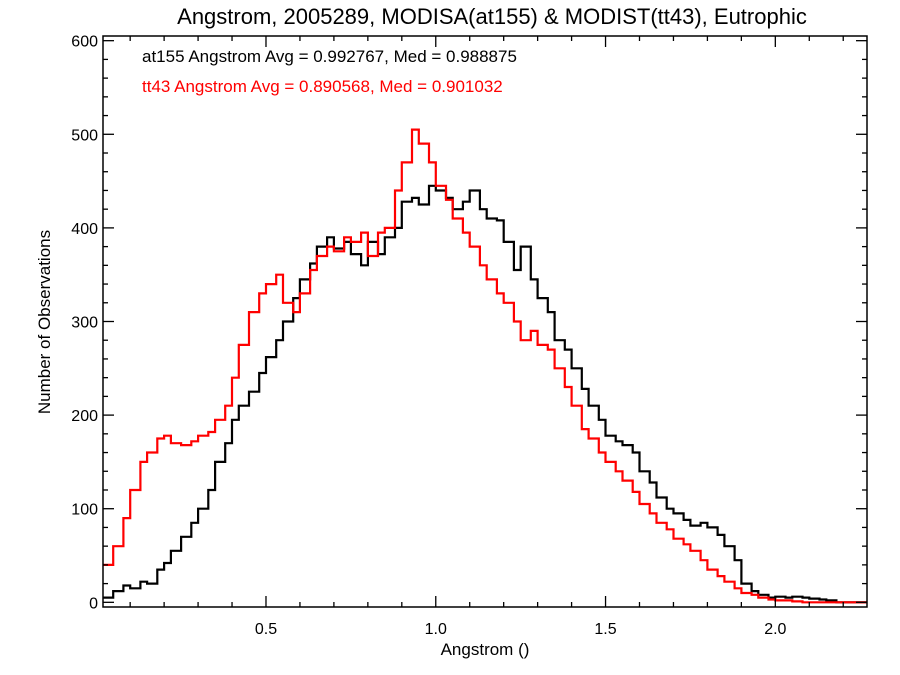 The width and height of the screenshot is (900, 675). I want to click on y-tick-label: 0, so click(93, 603).